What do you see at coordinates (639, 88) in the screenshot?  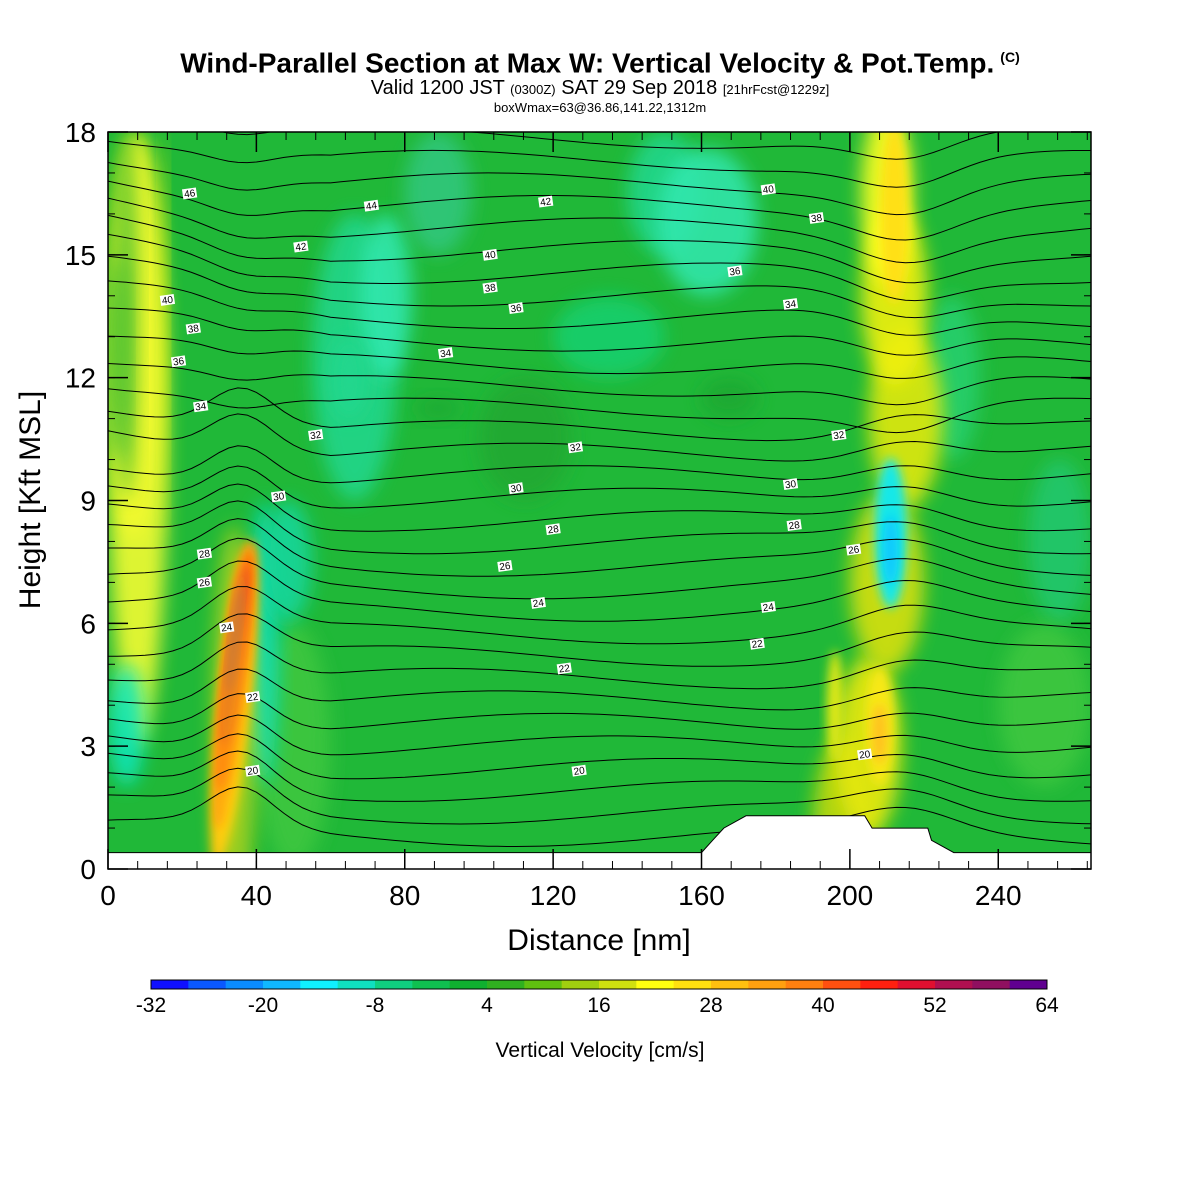 I see `valid-date: SAT 29 Sep 2018` at bounding box center [639, 88].